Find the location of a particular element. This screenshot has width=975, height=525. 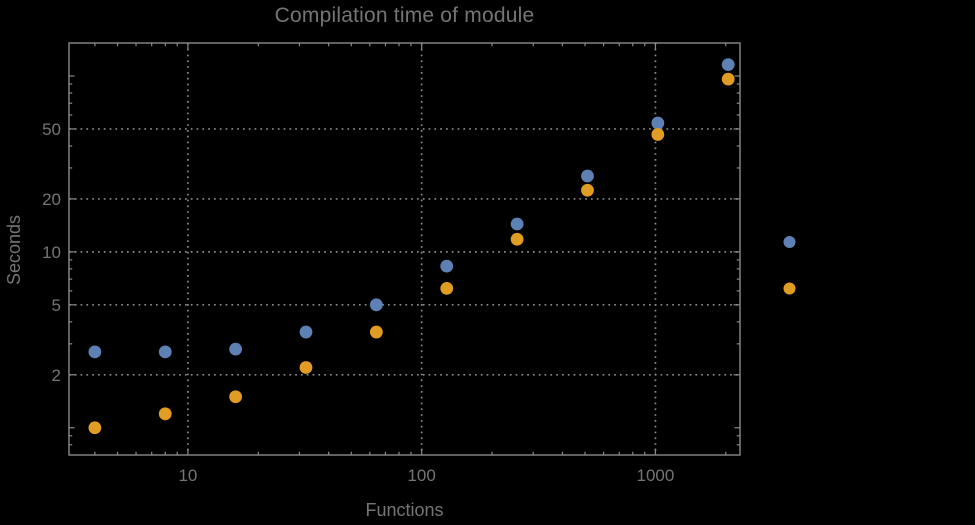

x-tick-label: 1000 is located at coordinates (656, 475).